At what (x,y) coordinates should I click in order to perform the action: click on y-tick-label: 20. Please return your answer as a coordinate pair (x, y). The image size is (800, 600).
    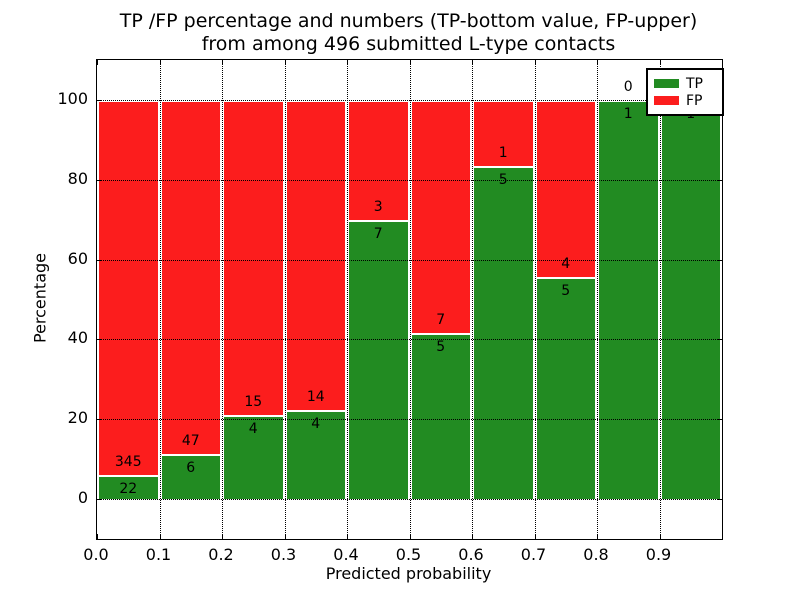
    Looking at the image, I should click on (77, 418).